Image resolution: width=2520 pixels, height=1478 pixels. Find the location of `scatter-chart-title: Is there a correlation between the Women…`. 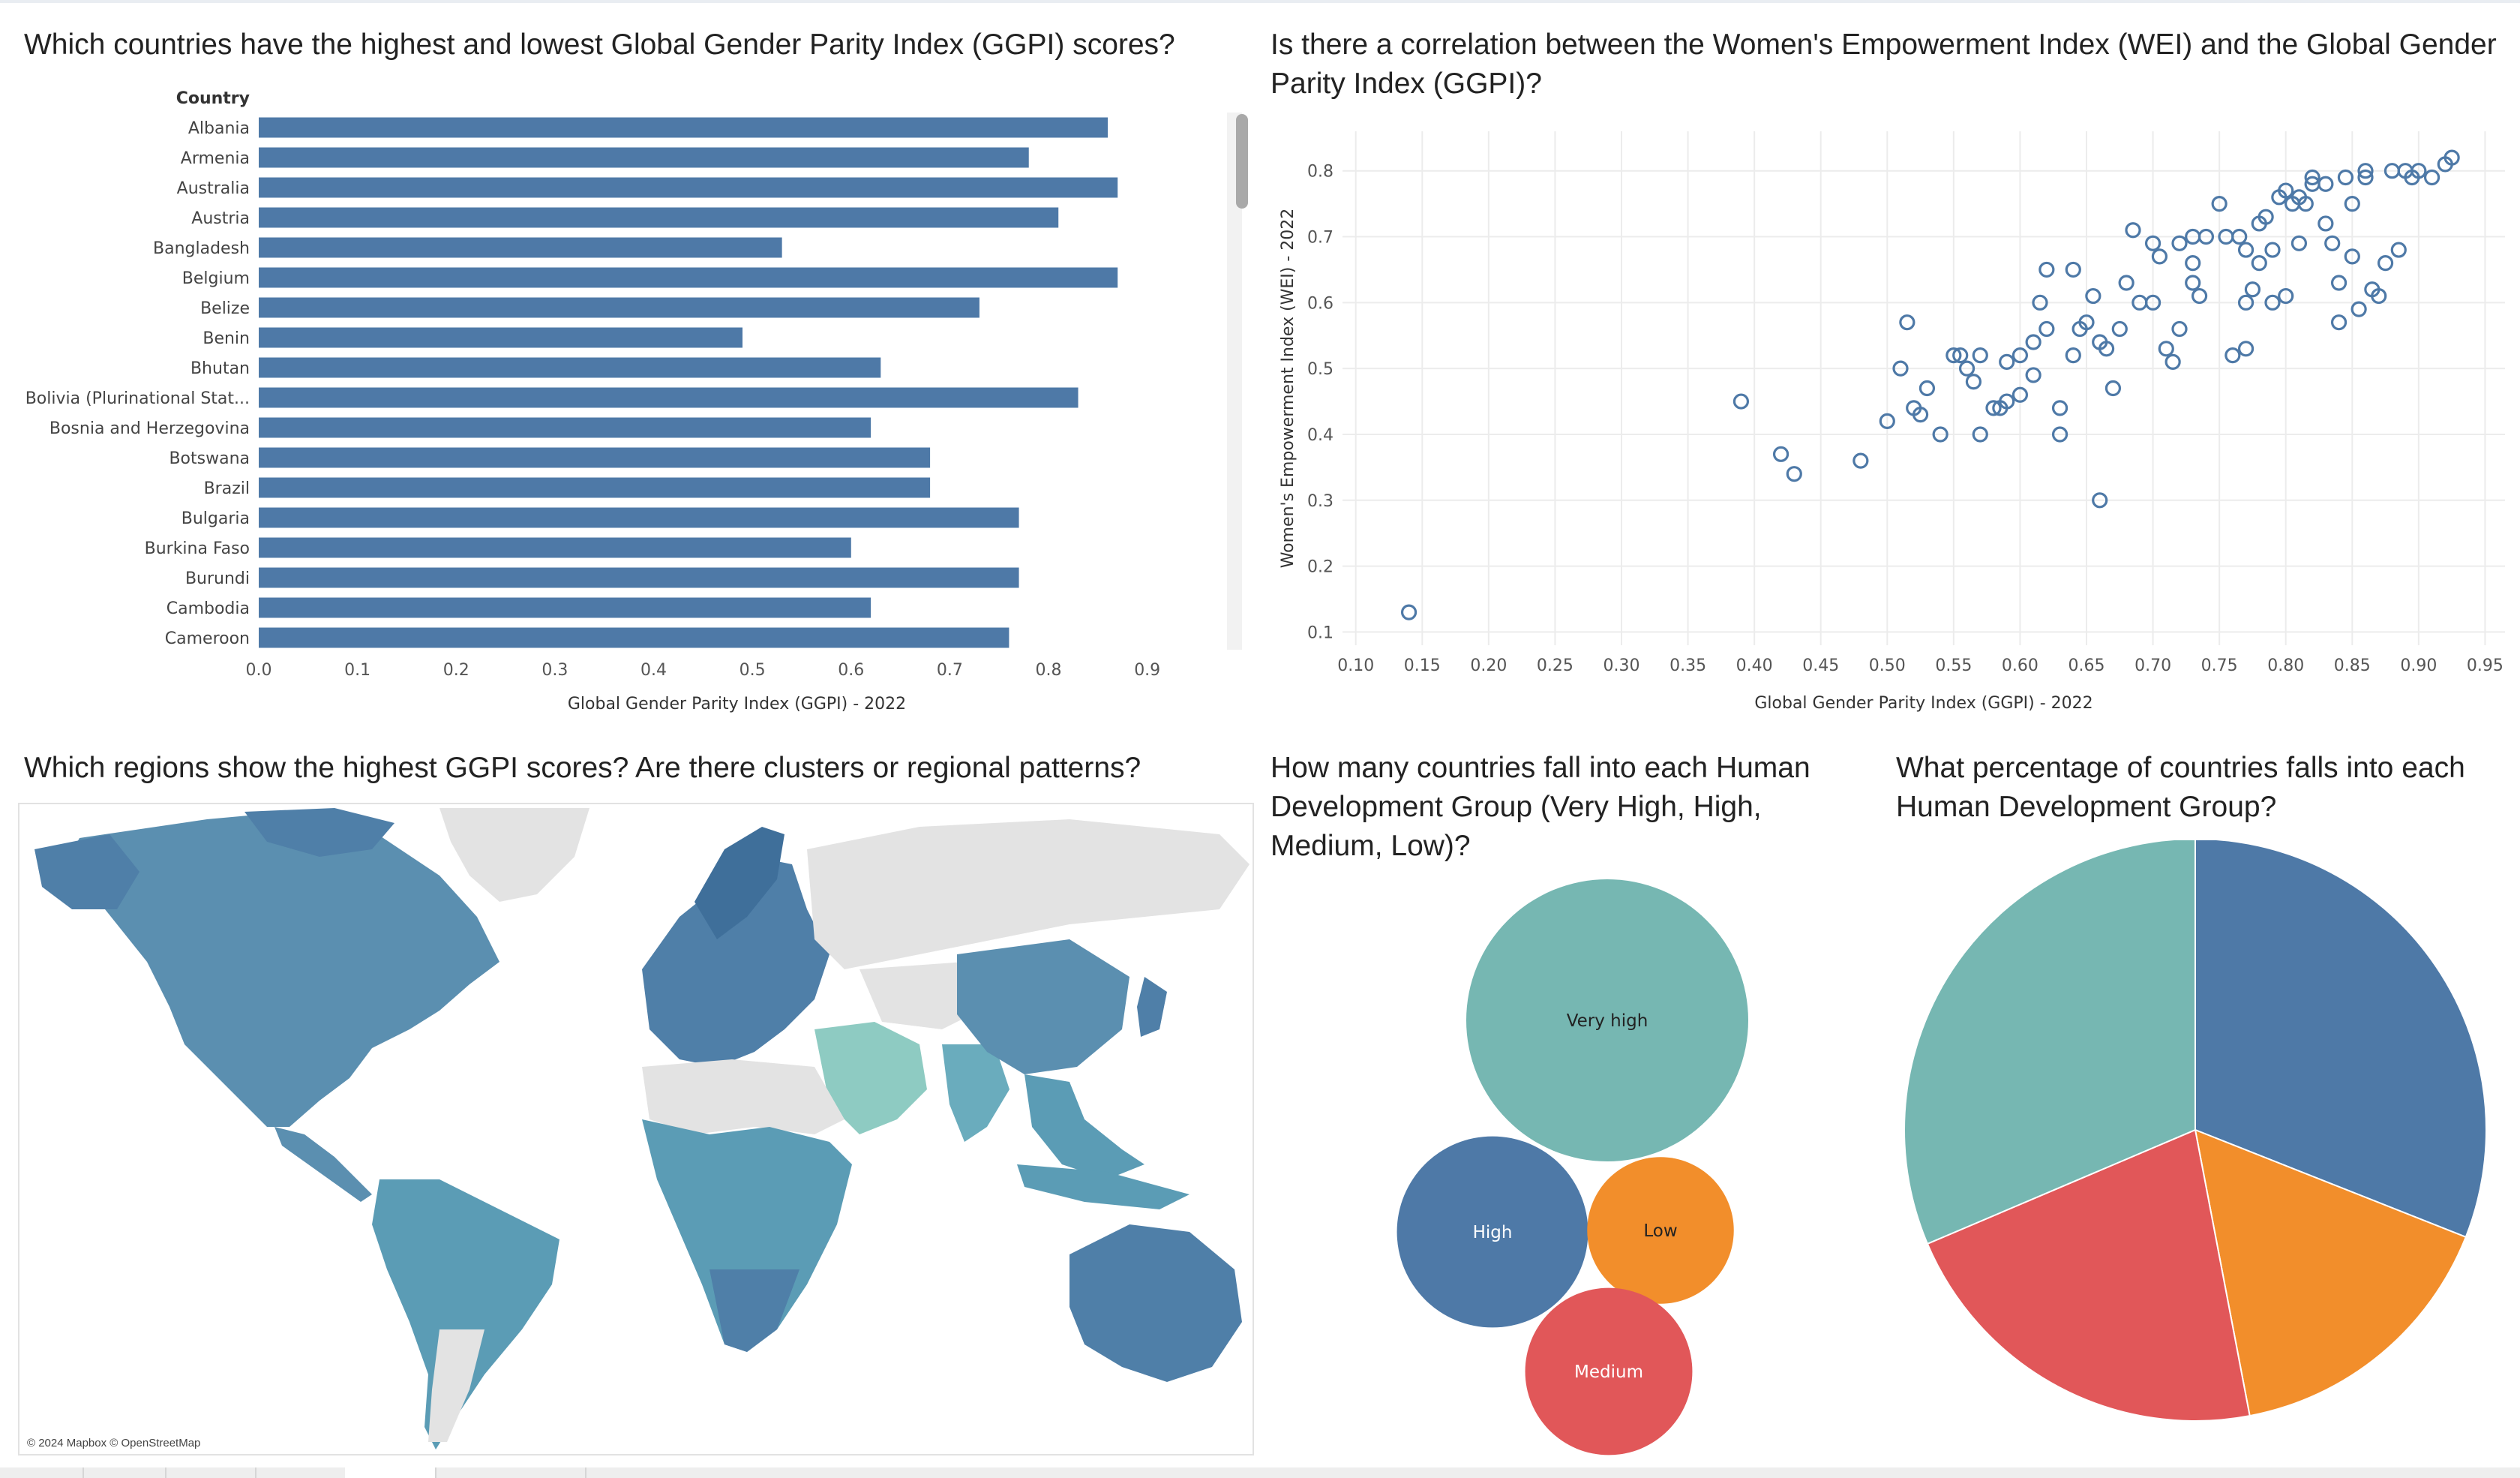

scatter-chart-title: Is there a correlation between the Women… is located at coordinates (1883, 64).